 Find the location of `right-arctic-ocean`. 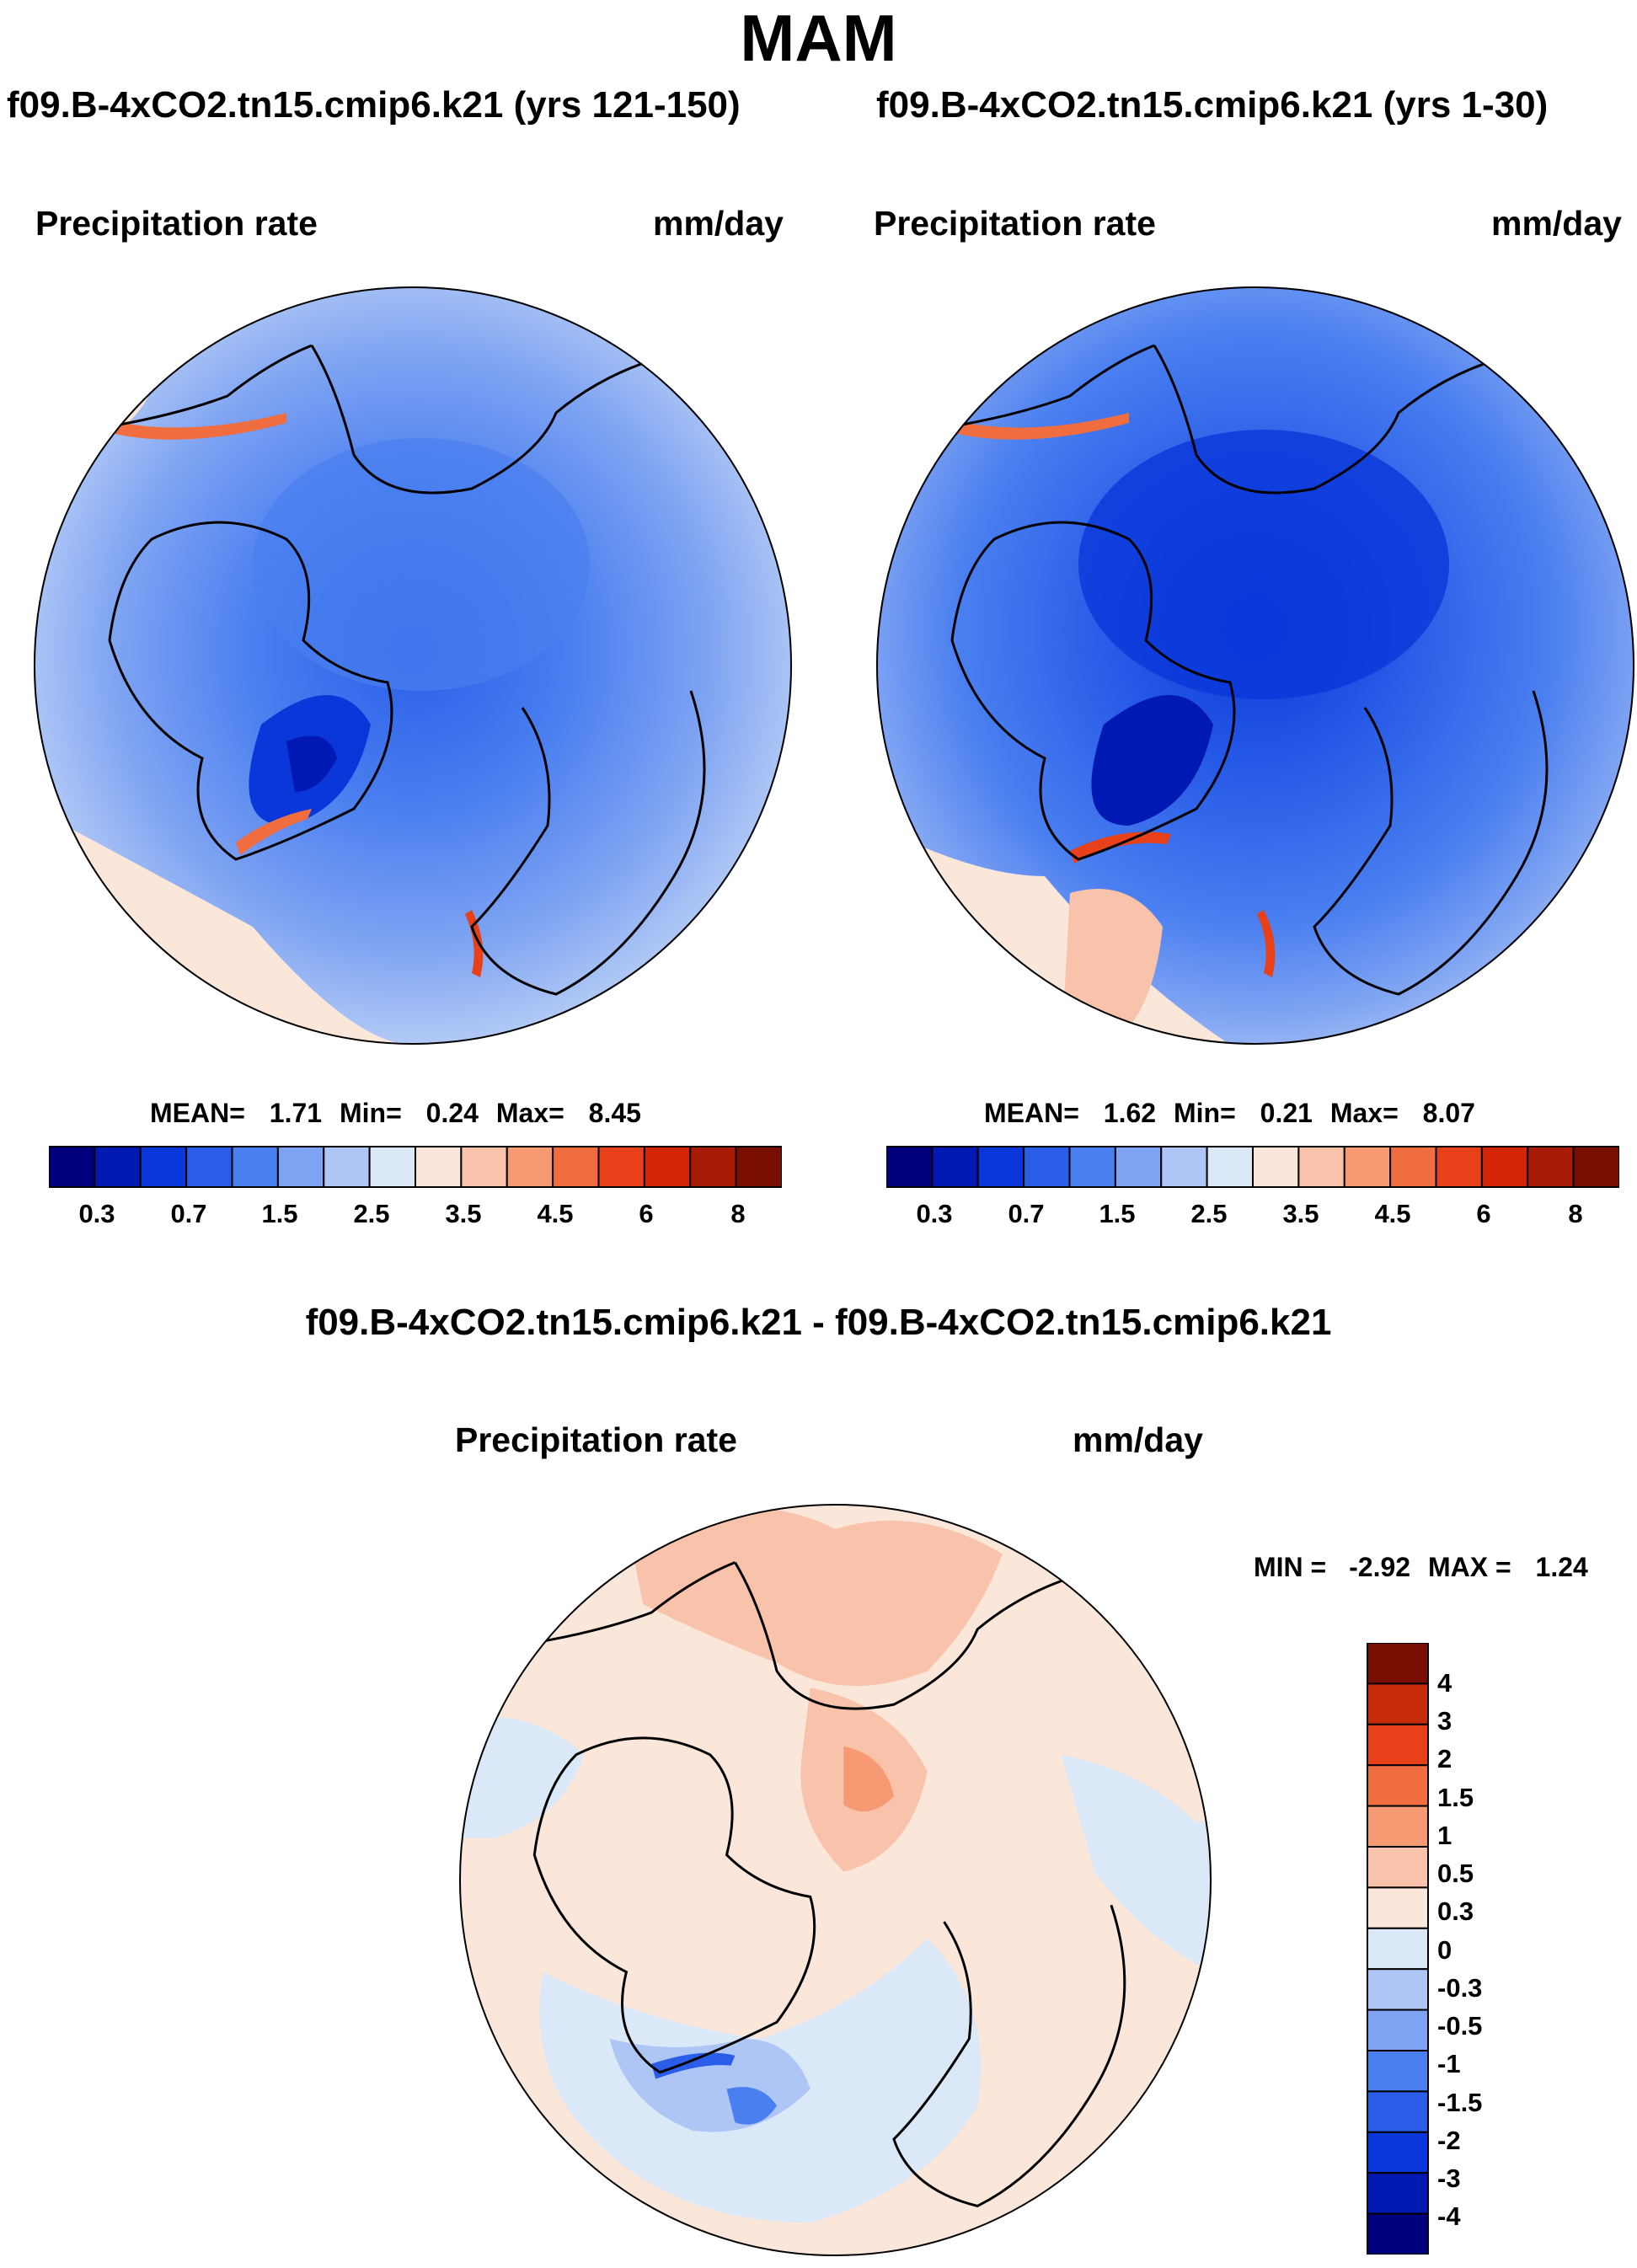

right-arctic-ocean is located at coordinates (1263, 564).